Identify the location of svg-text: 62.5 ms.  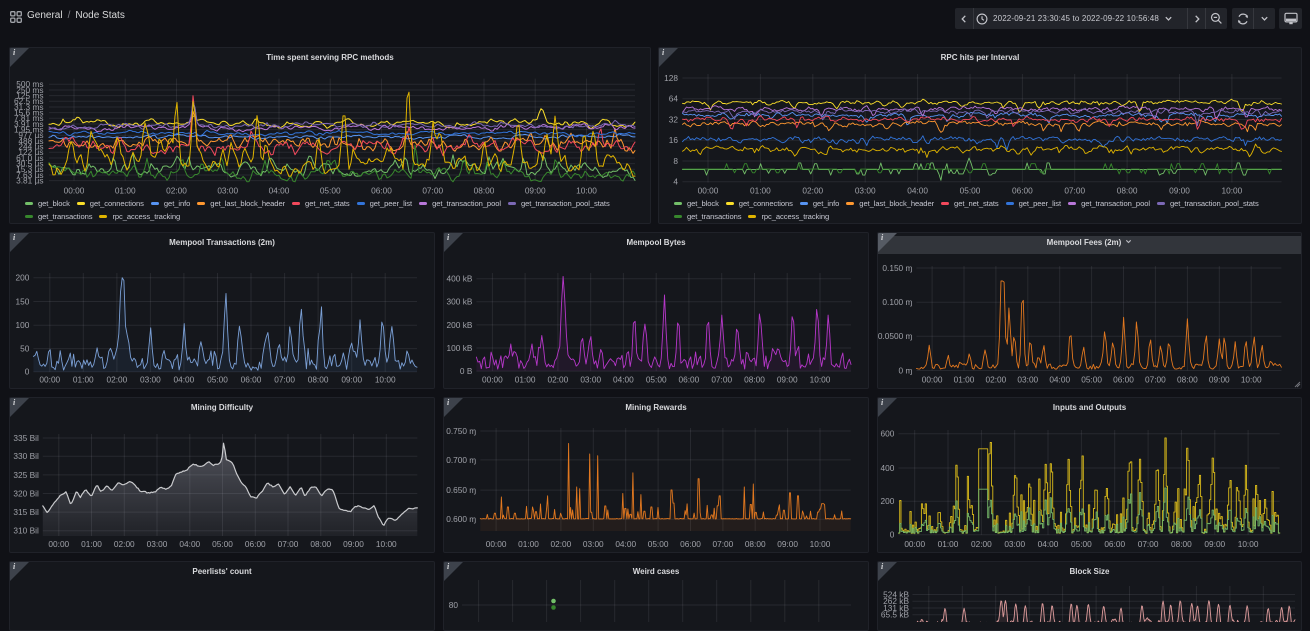
(29, 101).